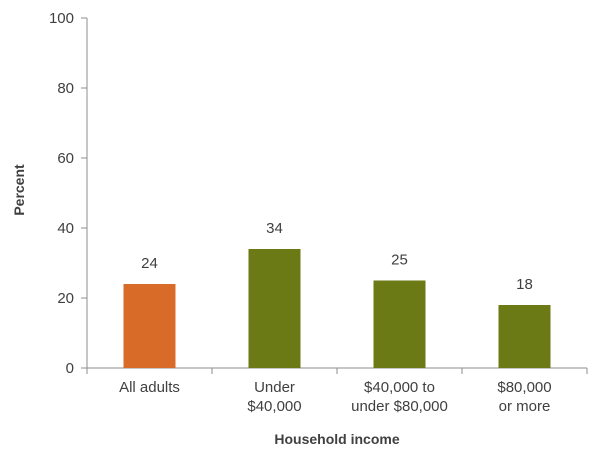  What do you see at coordinates (337, 256) in the screenshot?
I see `data-labels: 24 34 25 18` at bounding box center [337, 256].